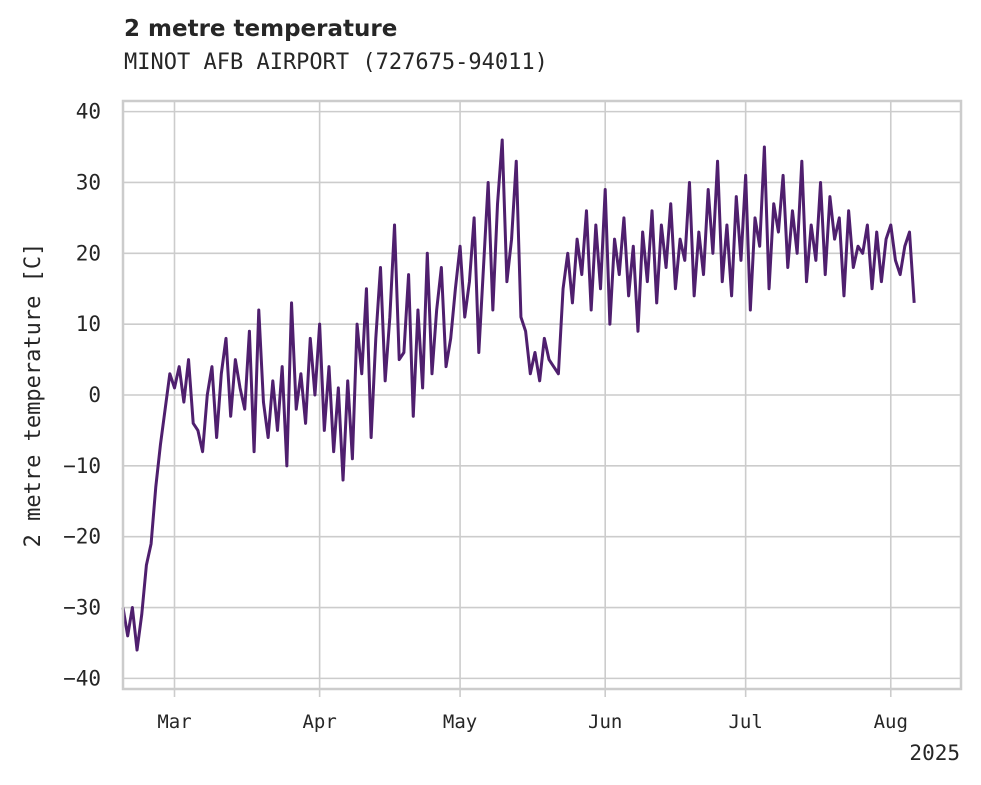 This screenshot has width=981, height=785. Describe the element at coordinates (88, 182) in the screenshot. I see `y-tick-label: 30` at that location.